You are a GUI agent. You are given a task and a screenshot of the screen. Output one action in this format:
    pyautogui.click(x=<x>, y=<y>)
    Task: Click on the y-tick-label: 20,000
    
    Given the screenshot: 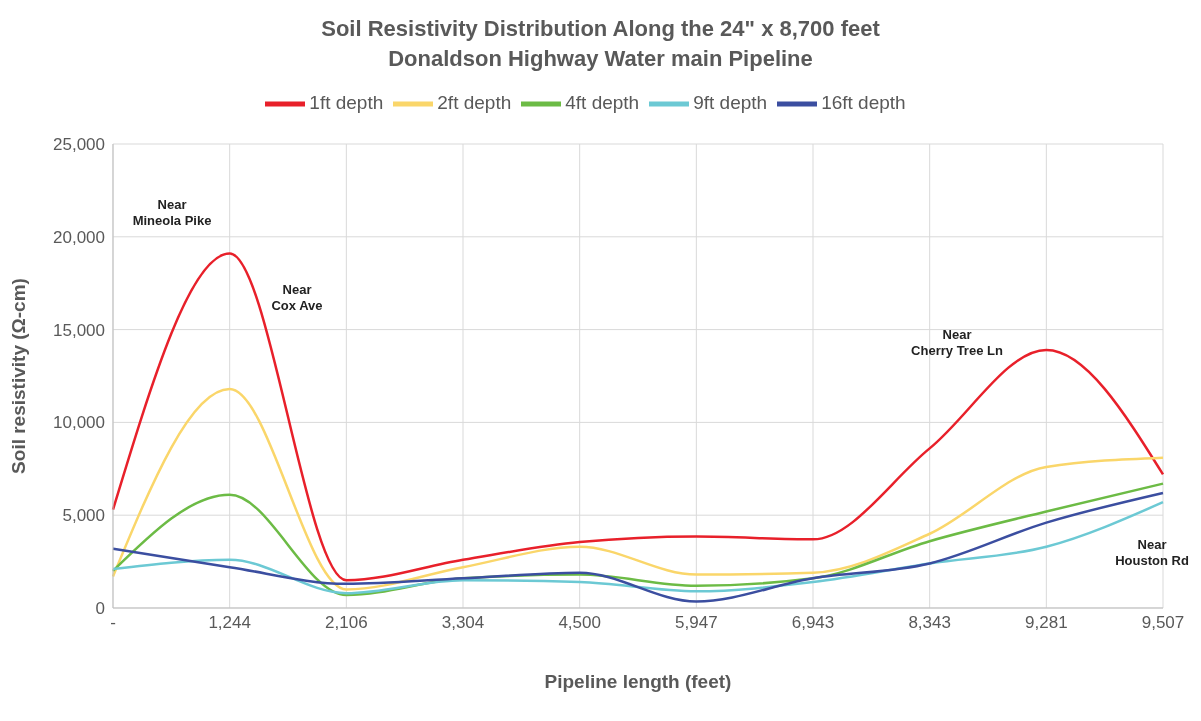 What is the action you would take?
    pyautogui.click(x=79, y=237)
    